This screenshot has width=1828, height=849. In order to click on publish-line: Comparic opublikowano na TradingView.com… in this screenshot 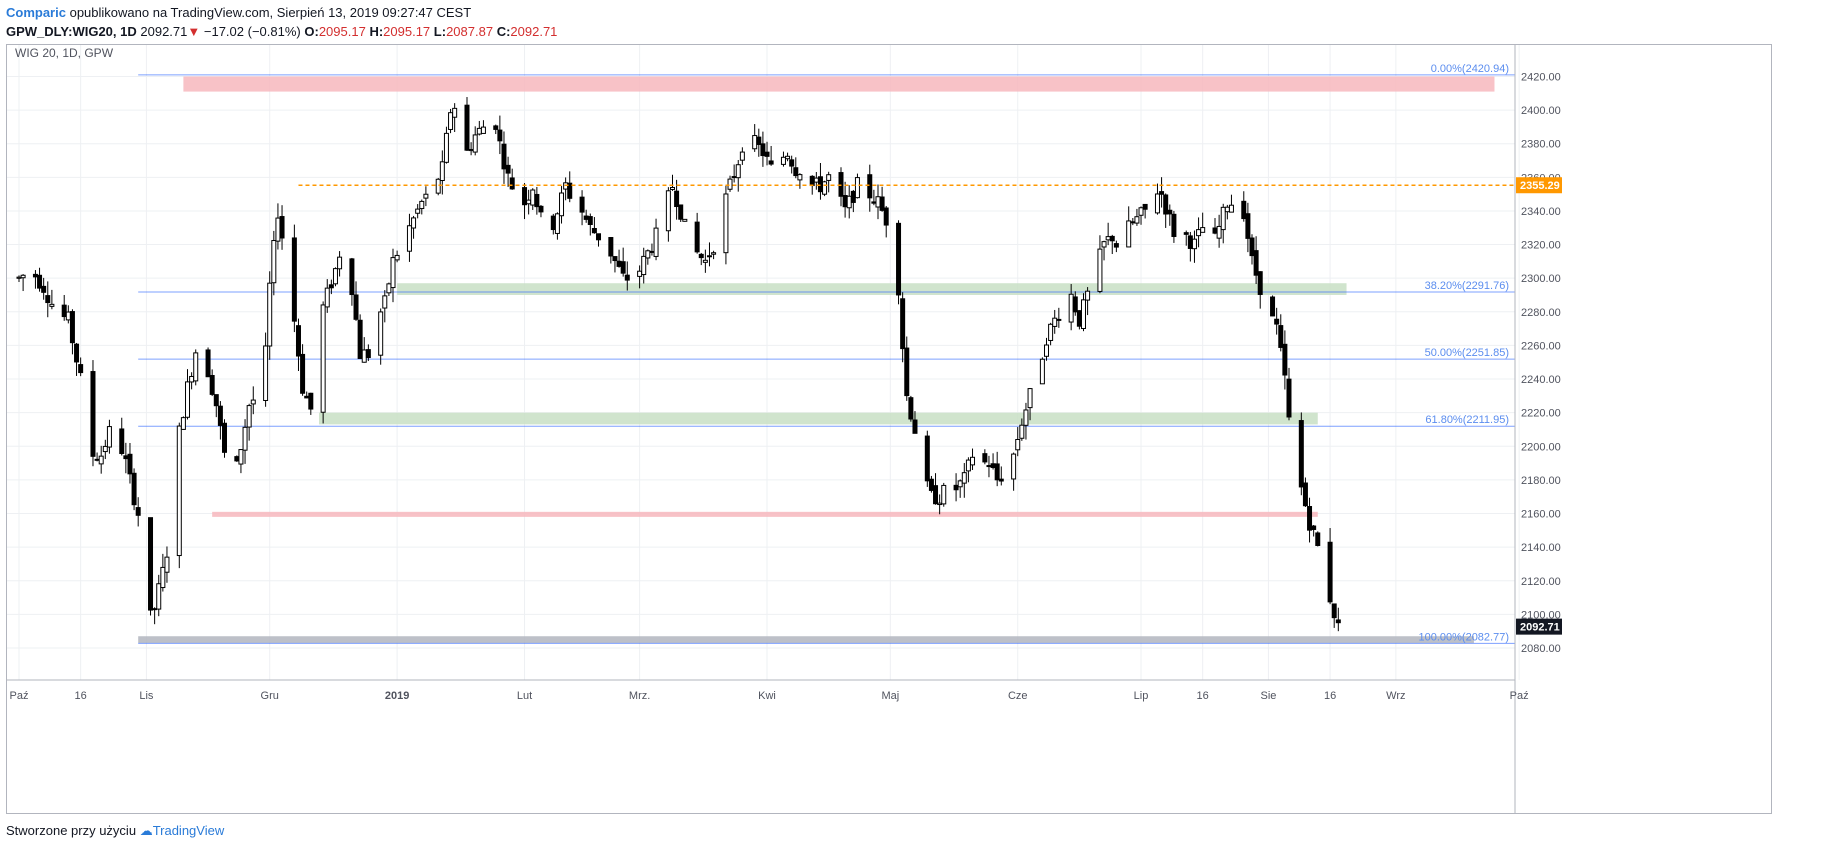, I will do `click(281, 12)`.